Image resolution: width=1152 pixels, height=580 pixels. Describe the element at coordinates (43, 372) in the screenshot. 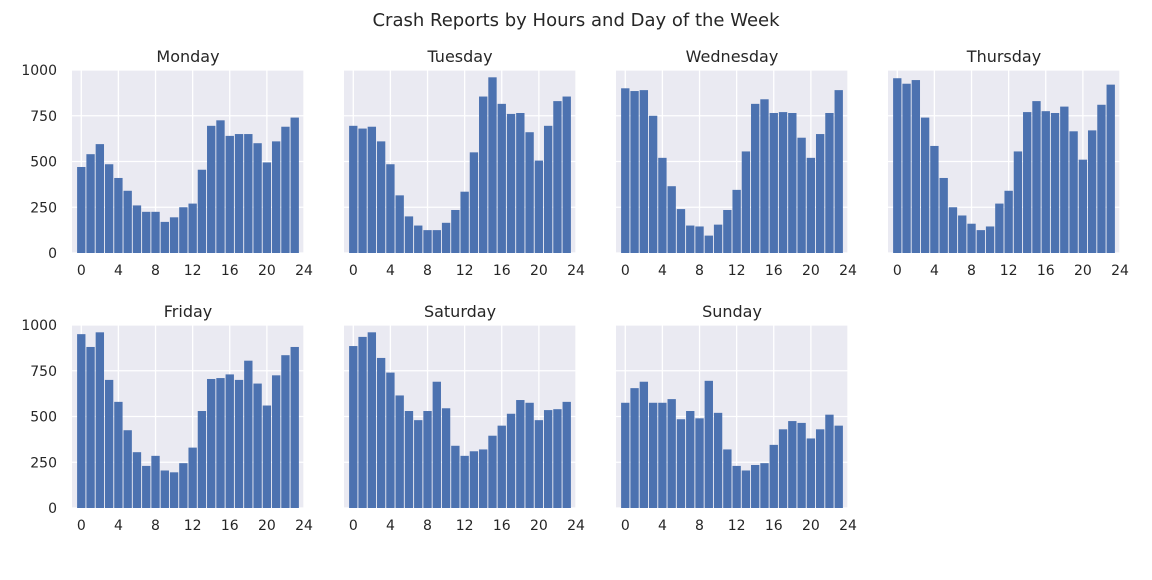

I see `y-tick-label: 750` at that location.